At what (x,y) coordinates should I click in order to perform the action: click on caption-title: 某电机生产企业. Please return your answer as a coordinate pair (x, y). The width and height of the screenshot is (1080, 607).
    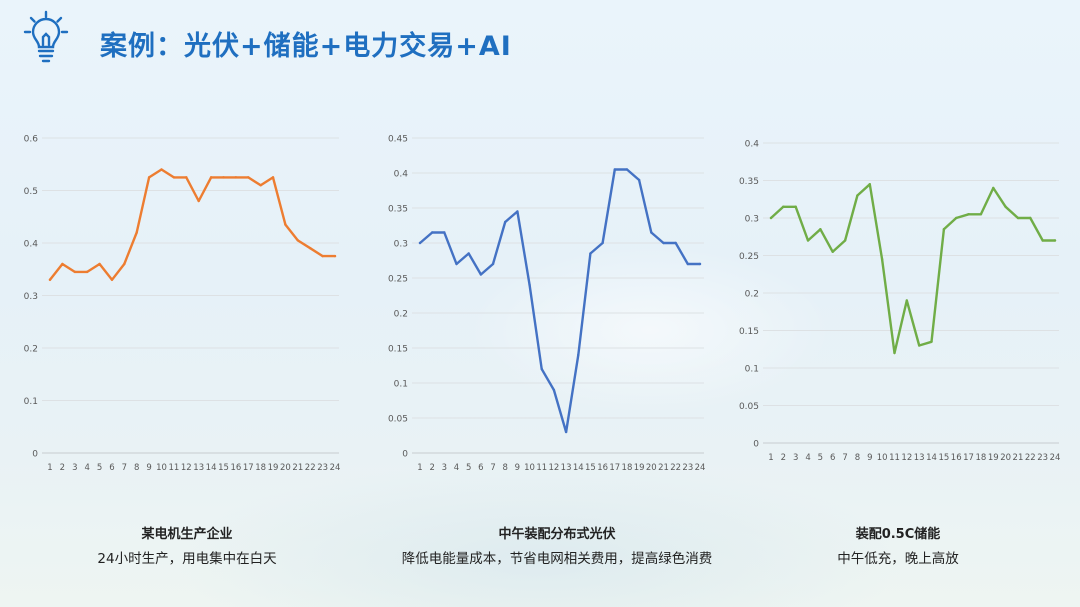
    Looking at the image, I should click on (187, 534).